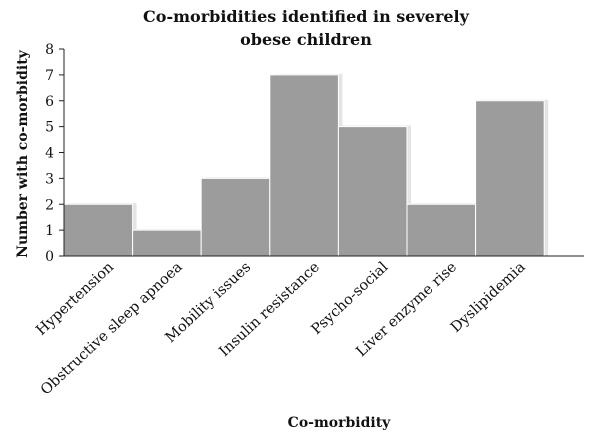  I want to click on chart-title-line-1: Co-morbidities identified in severely, so click(306, 16).